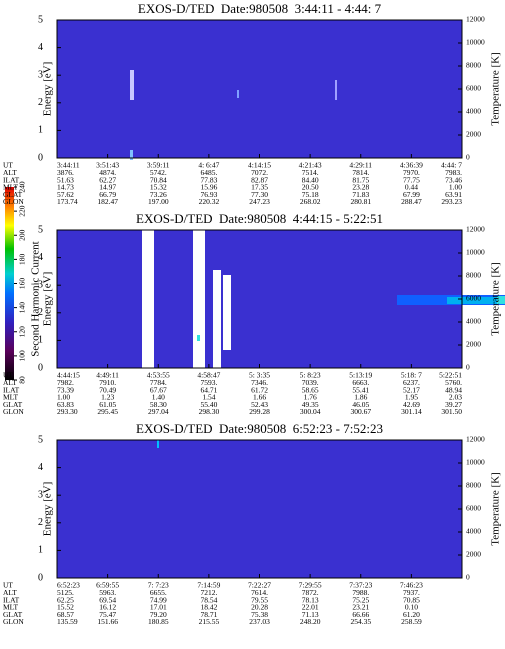  I want to click on table-cell: 254.35, so click(360, 621).